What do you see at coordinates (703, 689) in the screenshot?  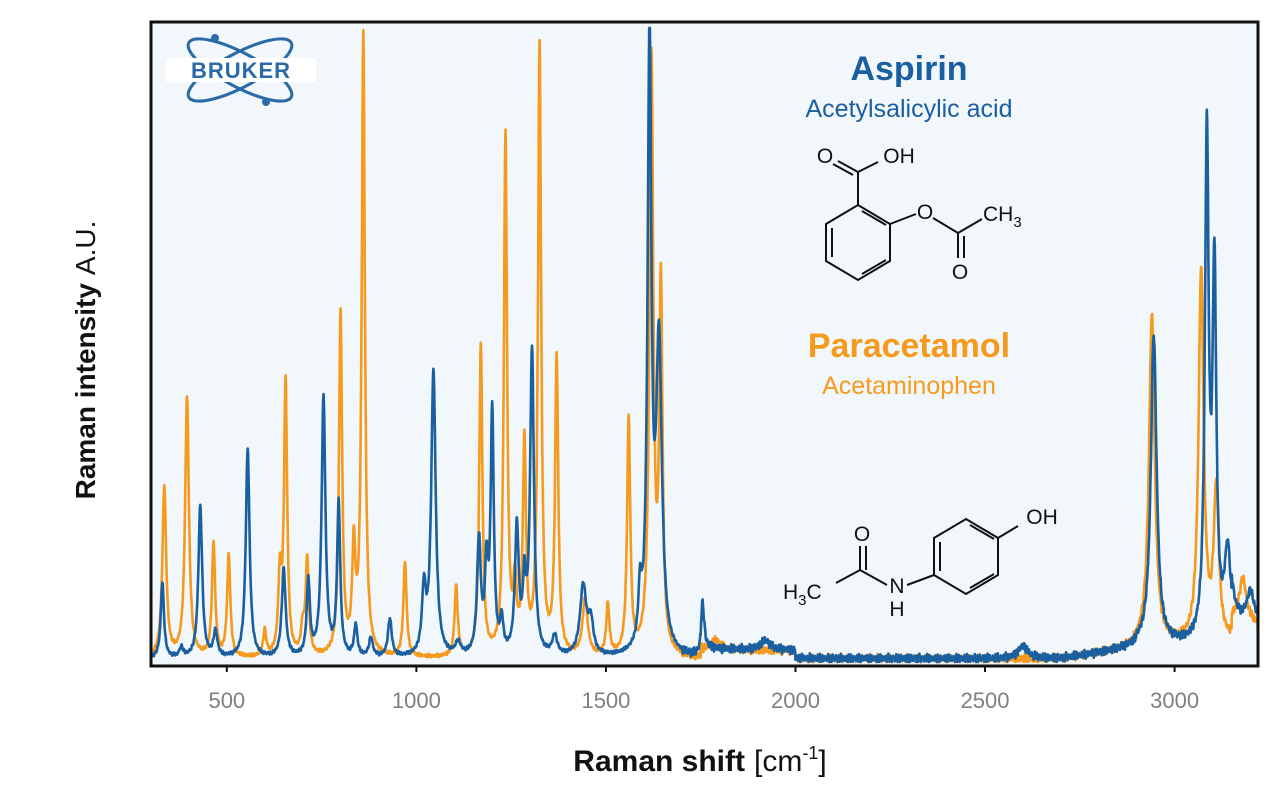 I see `x-axis: 500 1000 1500 2000 2500 3000` at bounding box center [703, 689].